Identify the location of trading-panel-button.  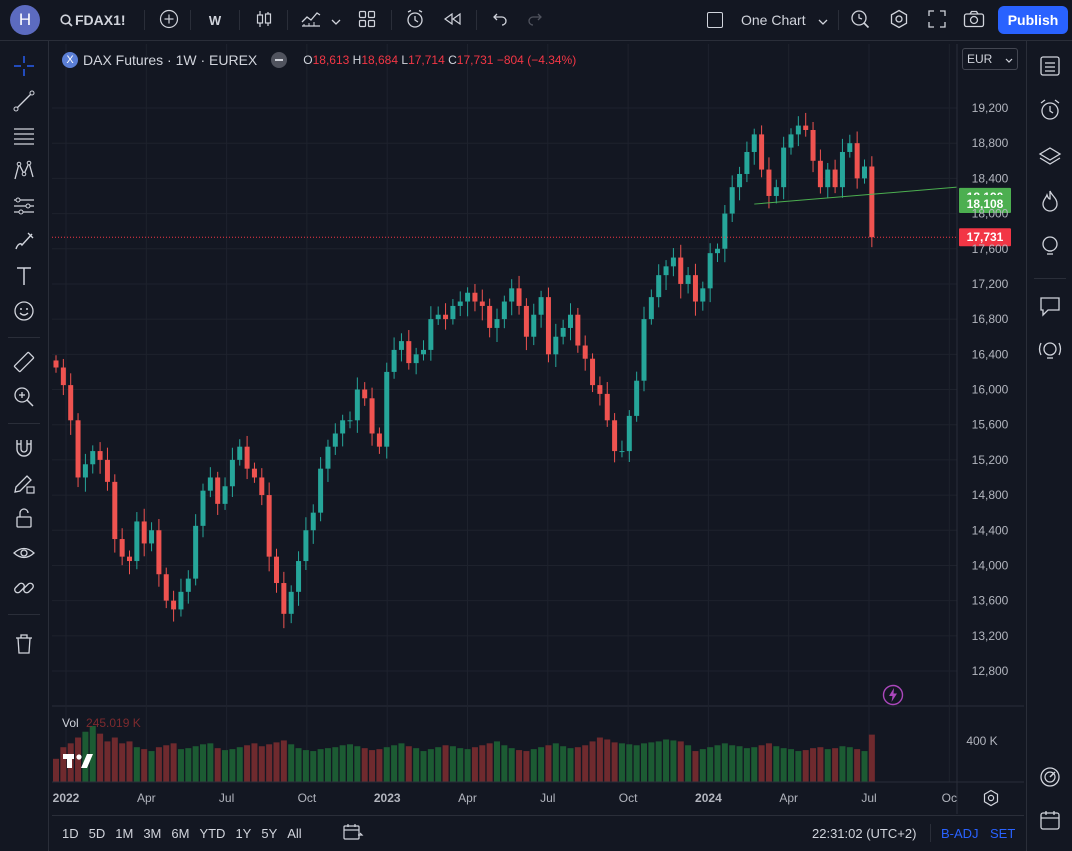
(1050, 778).